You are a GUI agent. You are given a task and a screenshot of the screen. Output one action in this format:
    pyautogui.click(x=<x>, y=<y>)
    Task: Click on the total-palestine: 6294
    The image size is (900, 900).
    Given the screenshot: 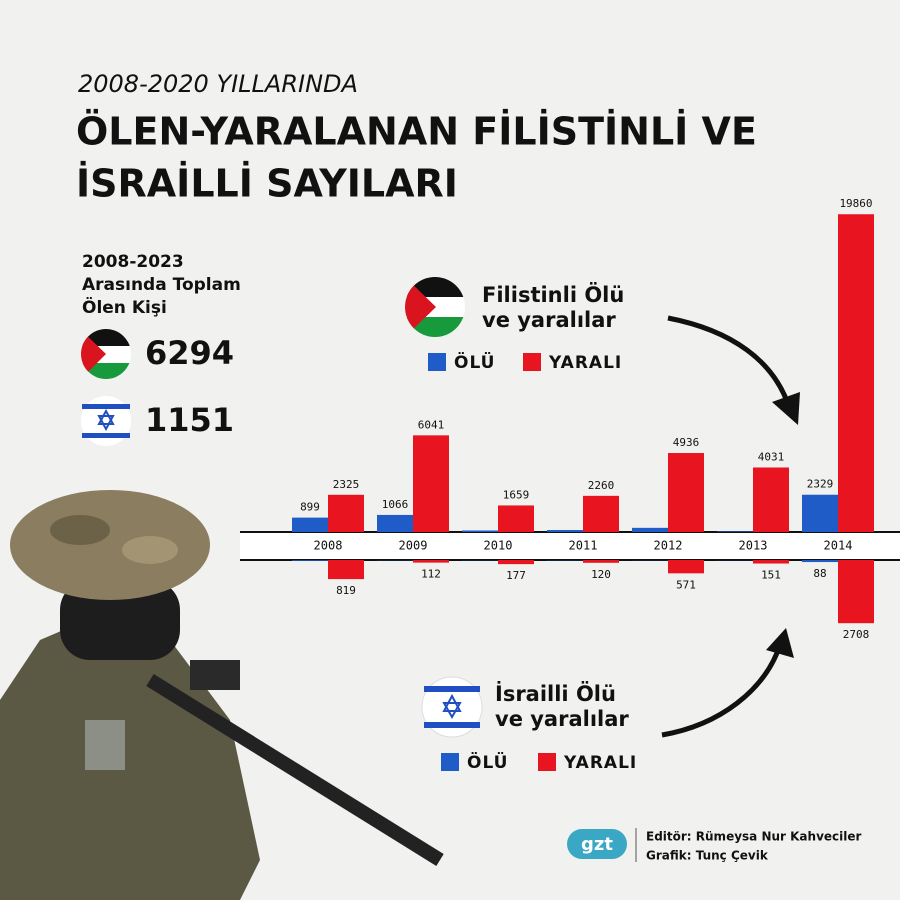 What is the action you would take?
    pyautogui.click(x=189, y=353)
    